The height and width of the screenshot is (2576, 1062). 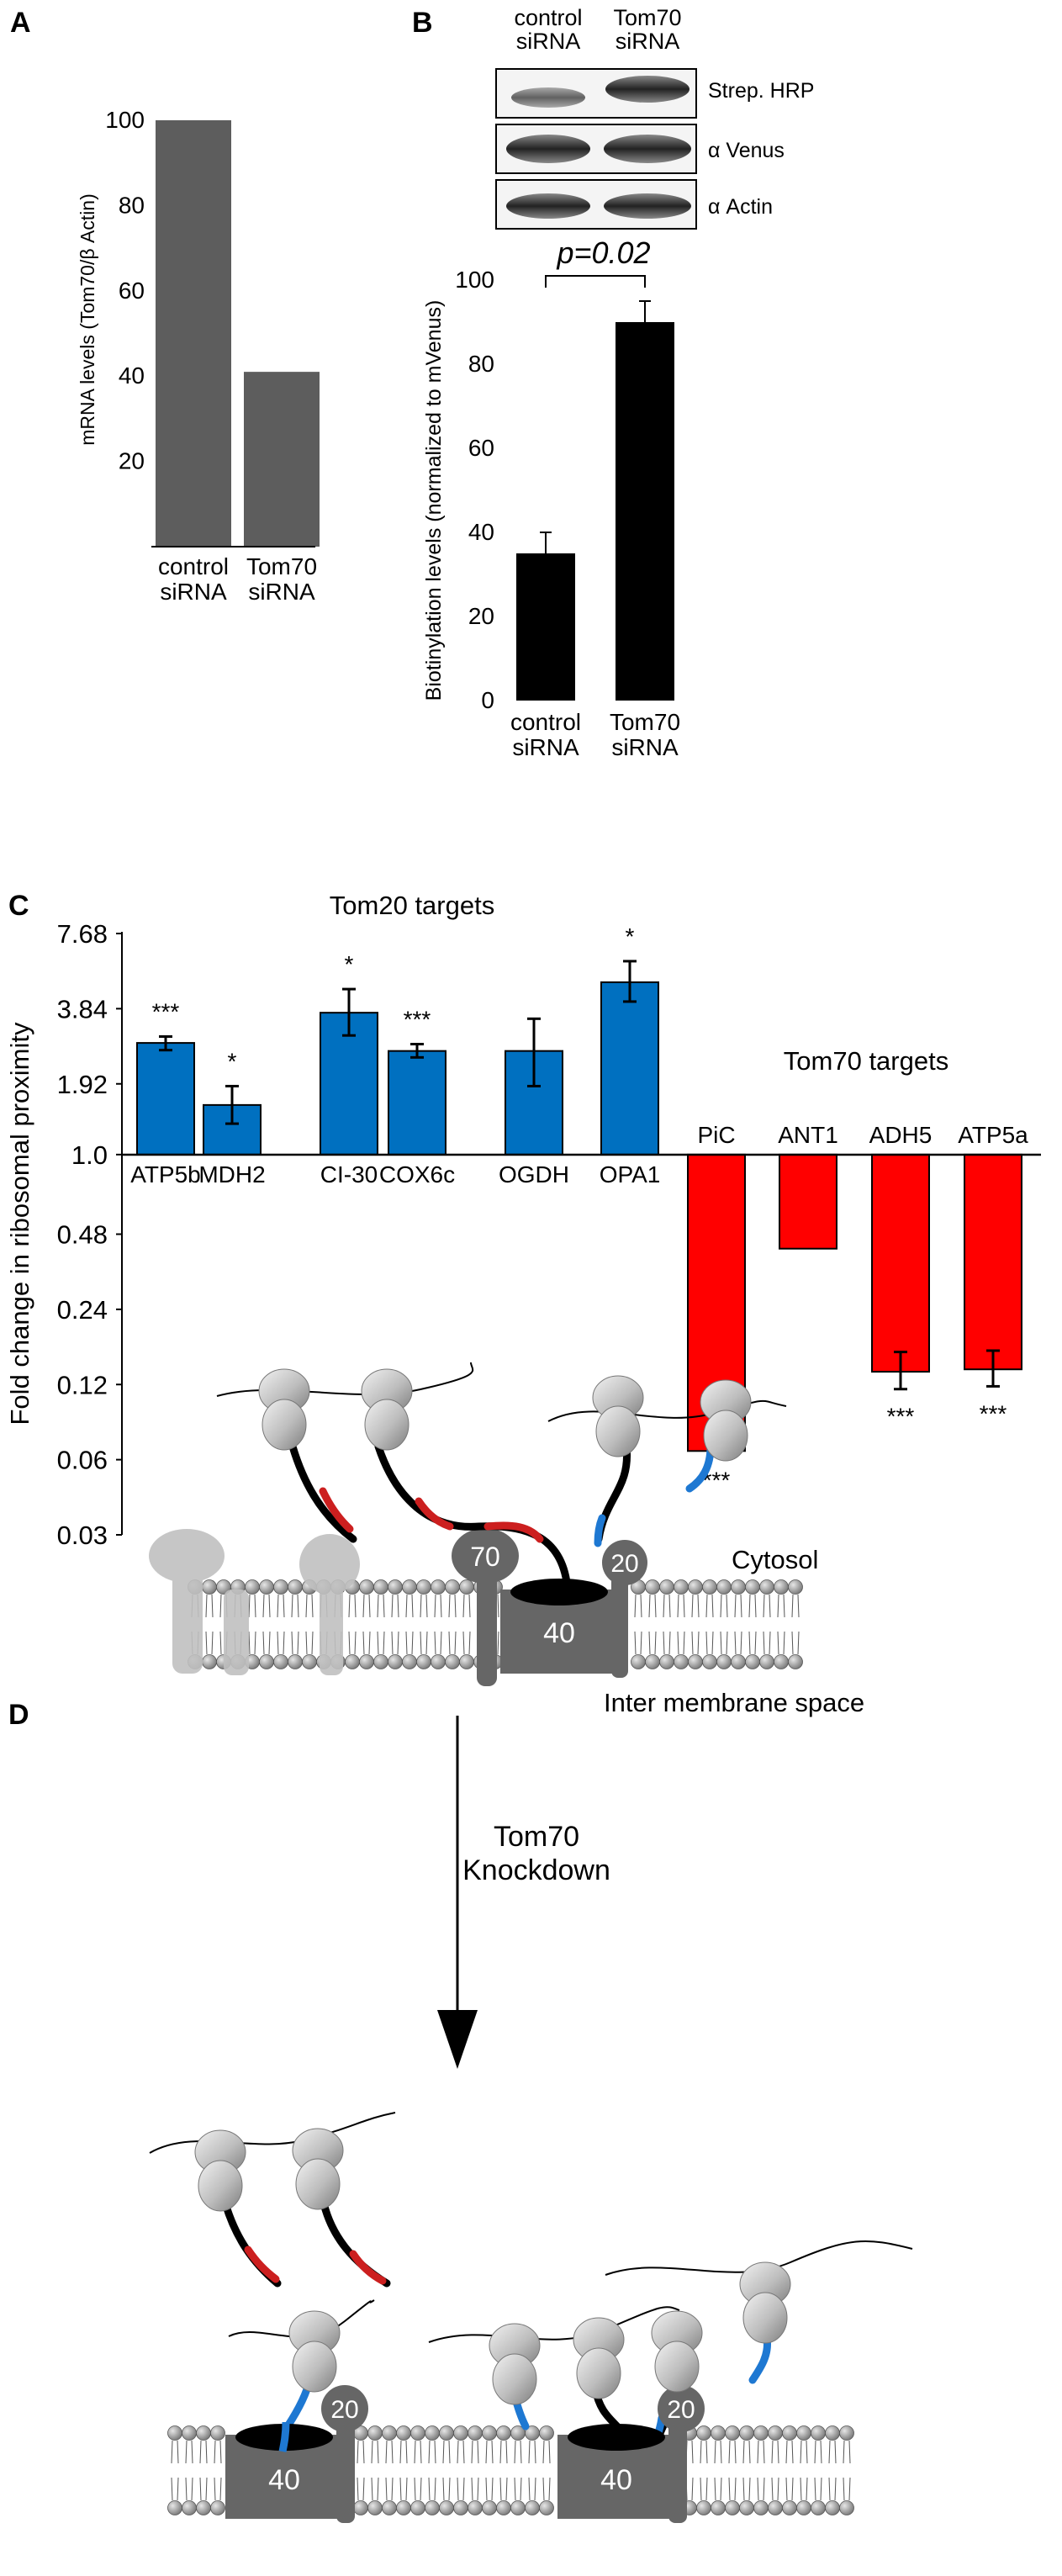 What do you see at coordinates (83, 1310) in the screenshot?
I see `y-tick-label: 0.24` at bounding box center [83, 1310].